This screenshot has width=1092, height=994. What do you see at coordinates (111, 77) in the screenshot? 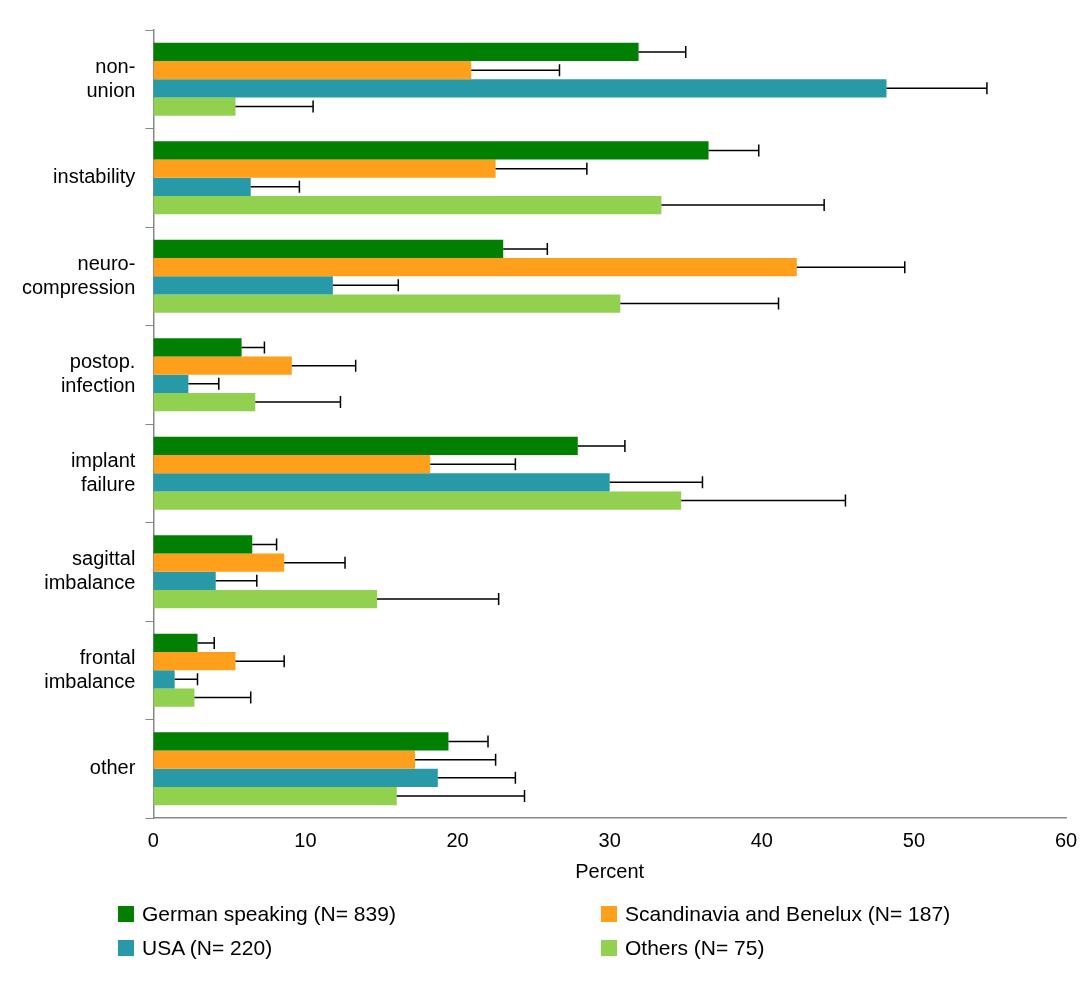
I see `y-tick-label: non-union` at bounding box center [111, 77].